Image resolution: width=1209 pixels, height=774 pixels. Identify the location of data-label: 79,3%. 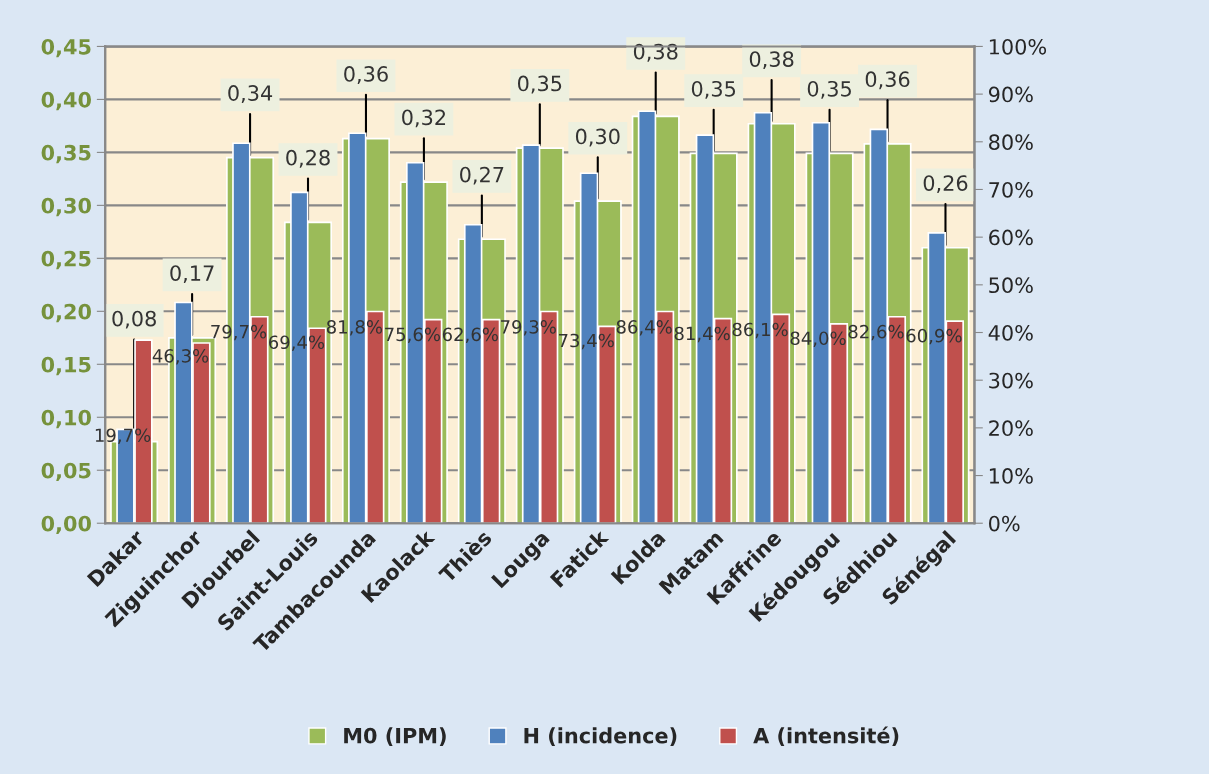
(528, 328).